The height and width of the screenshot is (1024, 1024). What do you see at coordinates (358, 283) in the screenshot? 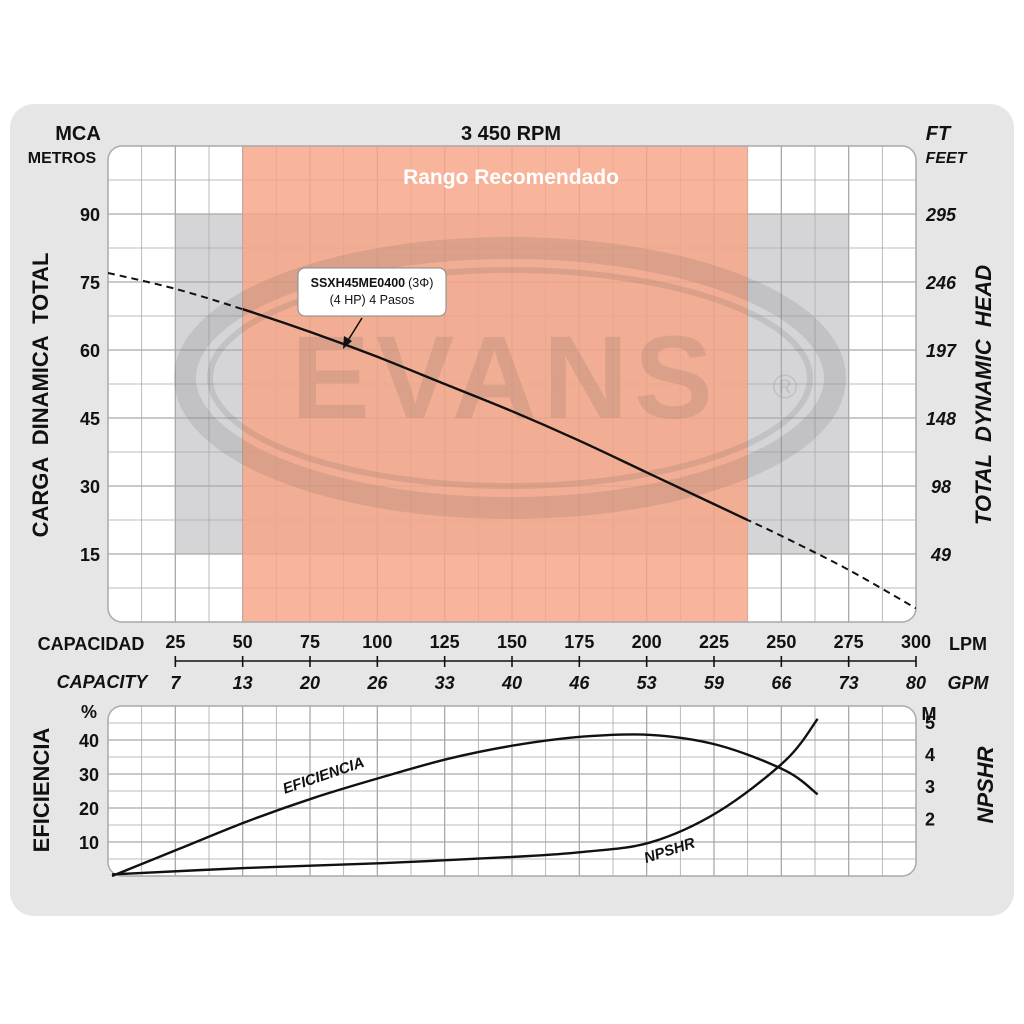
I see `annotation-model: SSXH45ME0400` at bounding box center [358, 283].